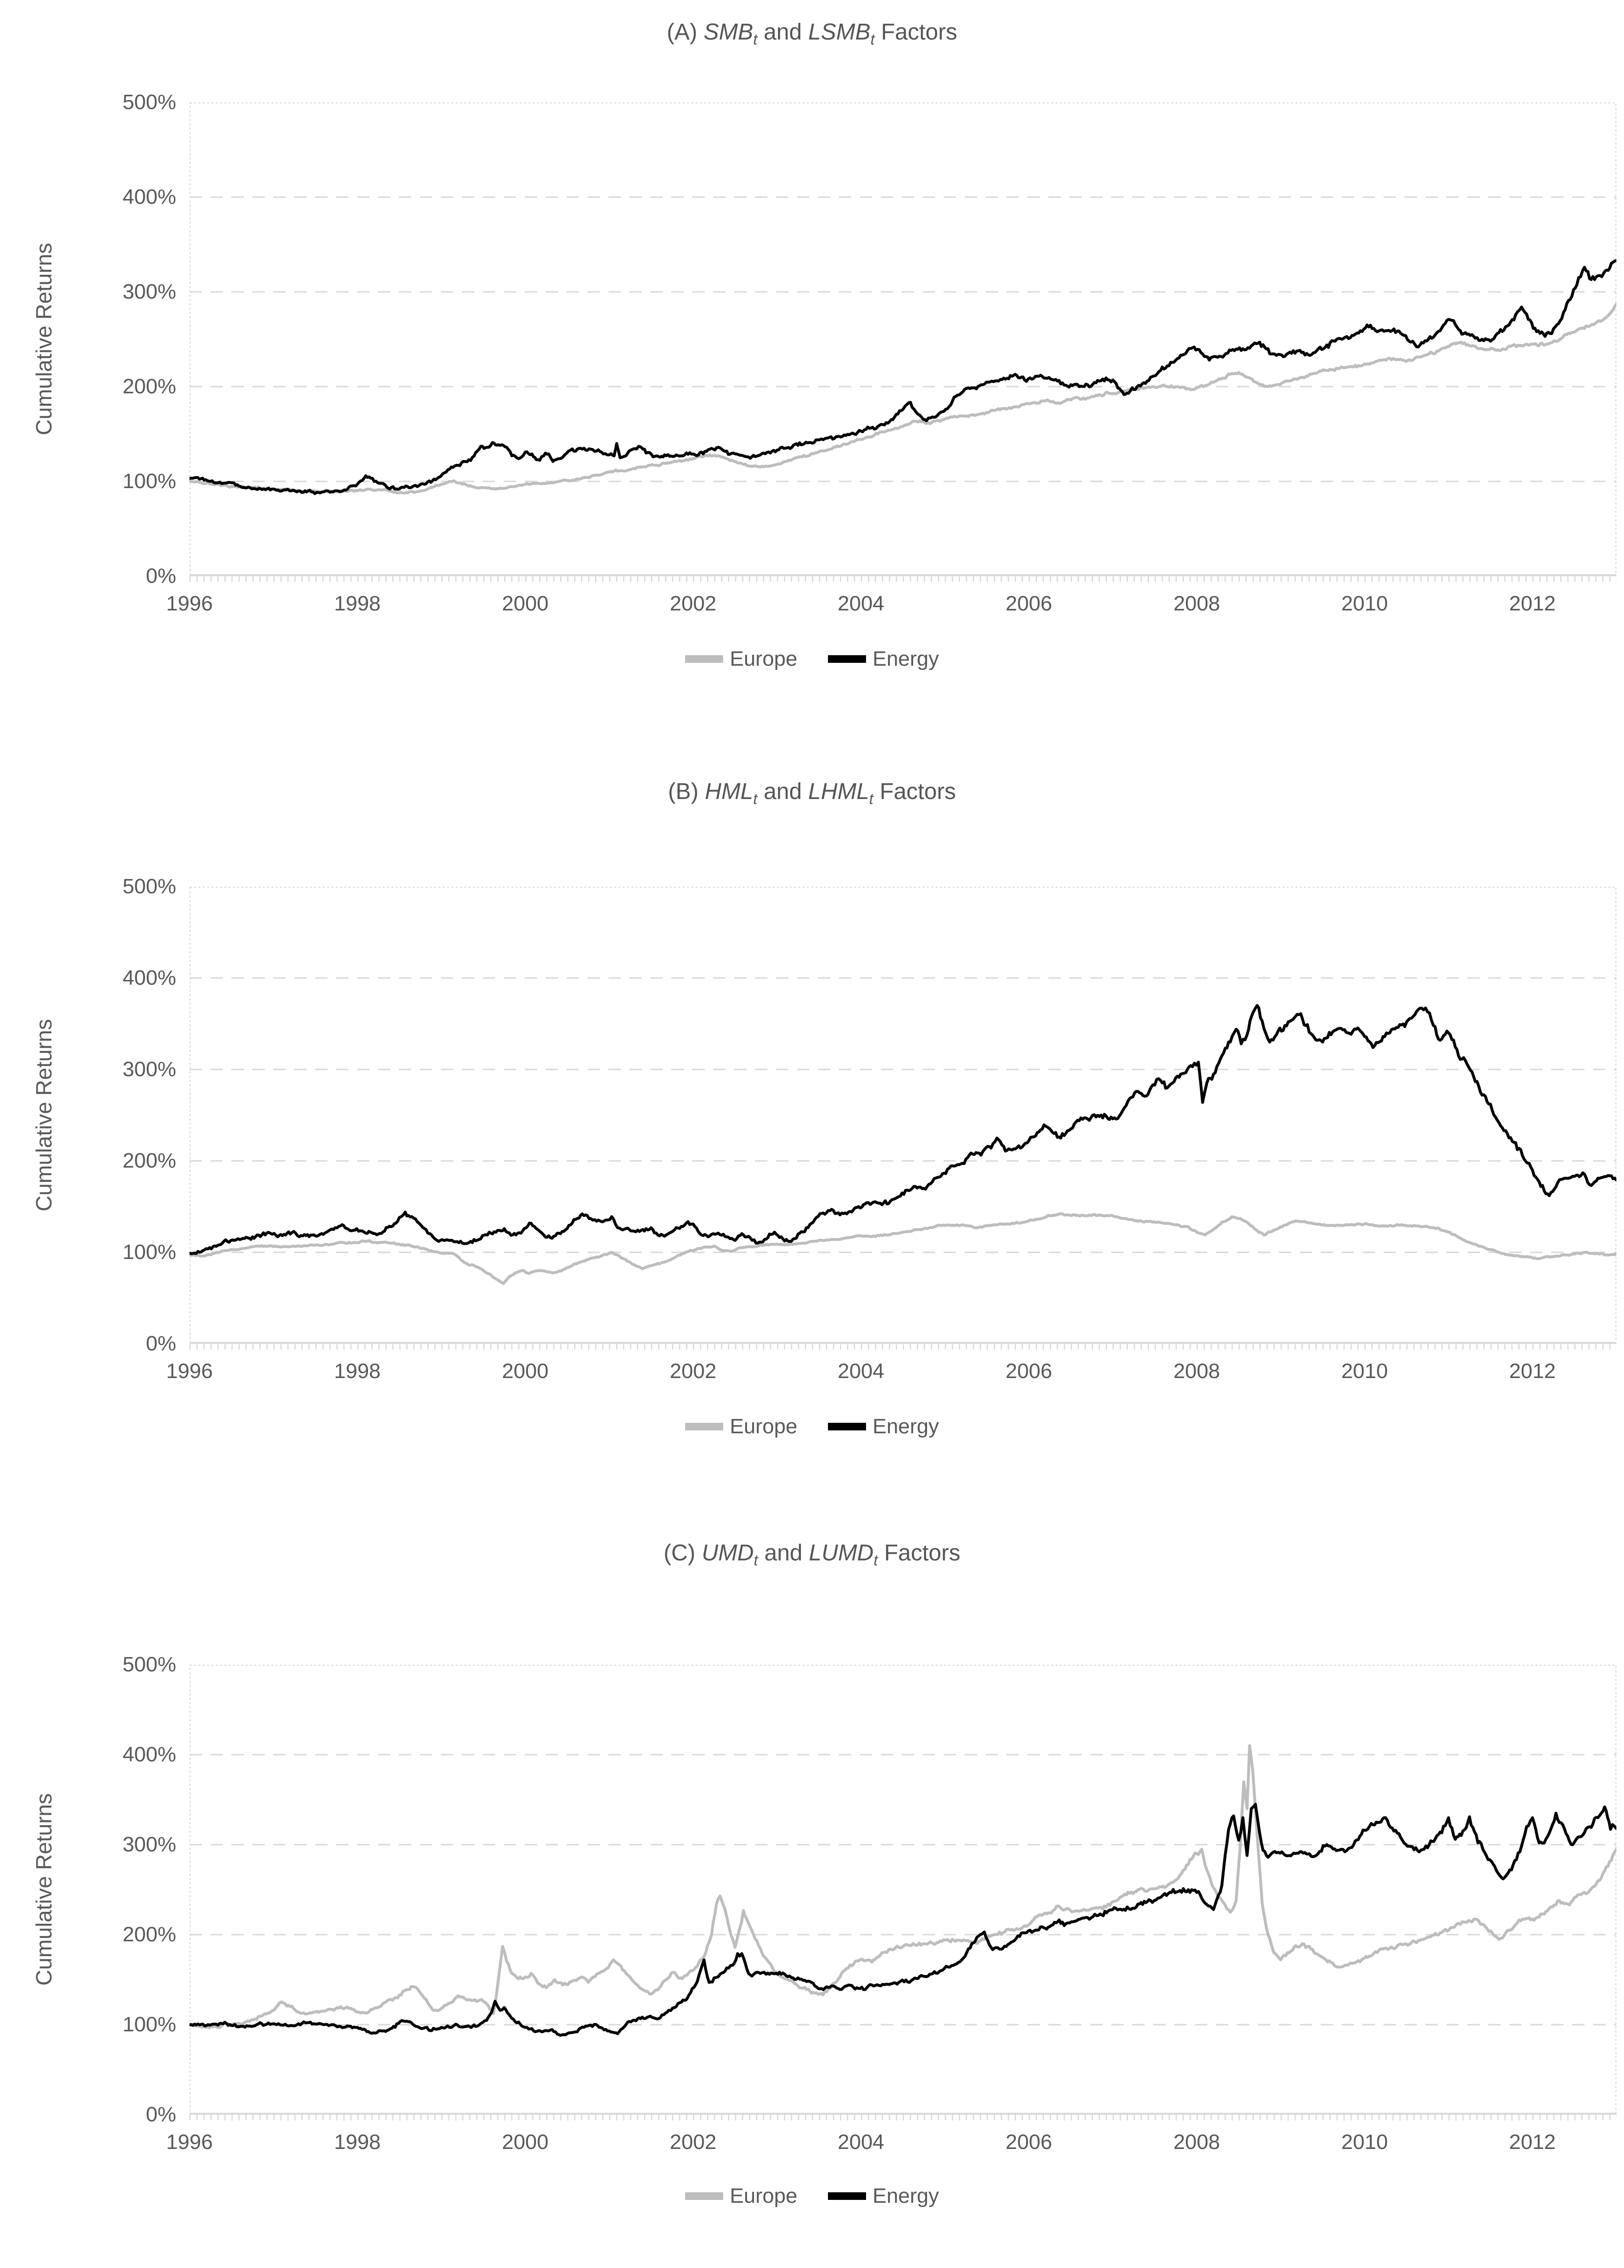 Image resolution: width=1624 pixels, height=2268 pixels. Describe the element at coordinates (812, 793) in the screenshot. I see `chart-title-b: (B) HMLt and LHMLt Factors` at that location.